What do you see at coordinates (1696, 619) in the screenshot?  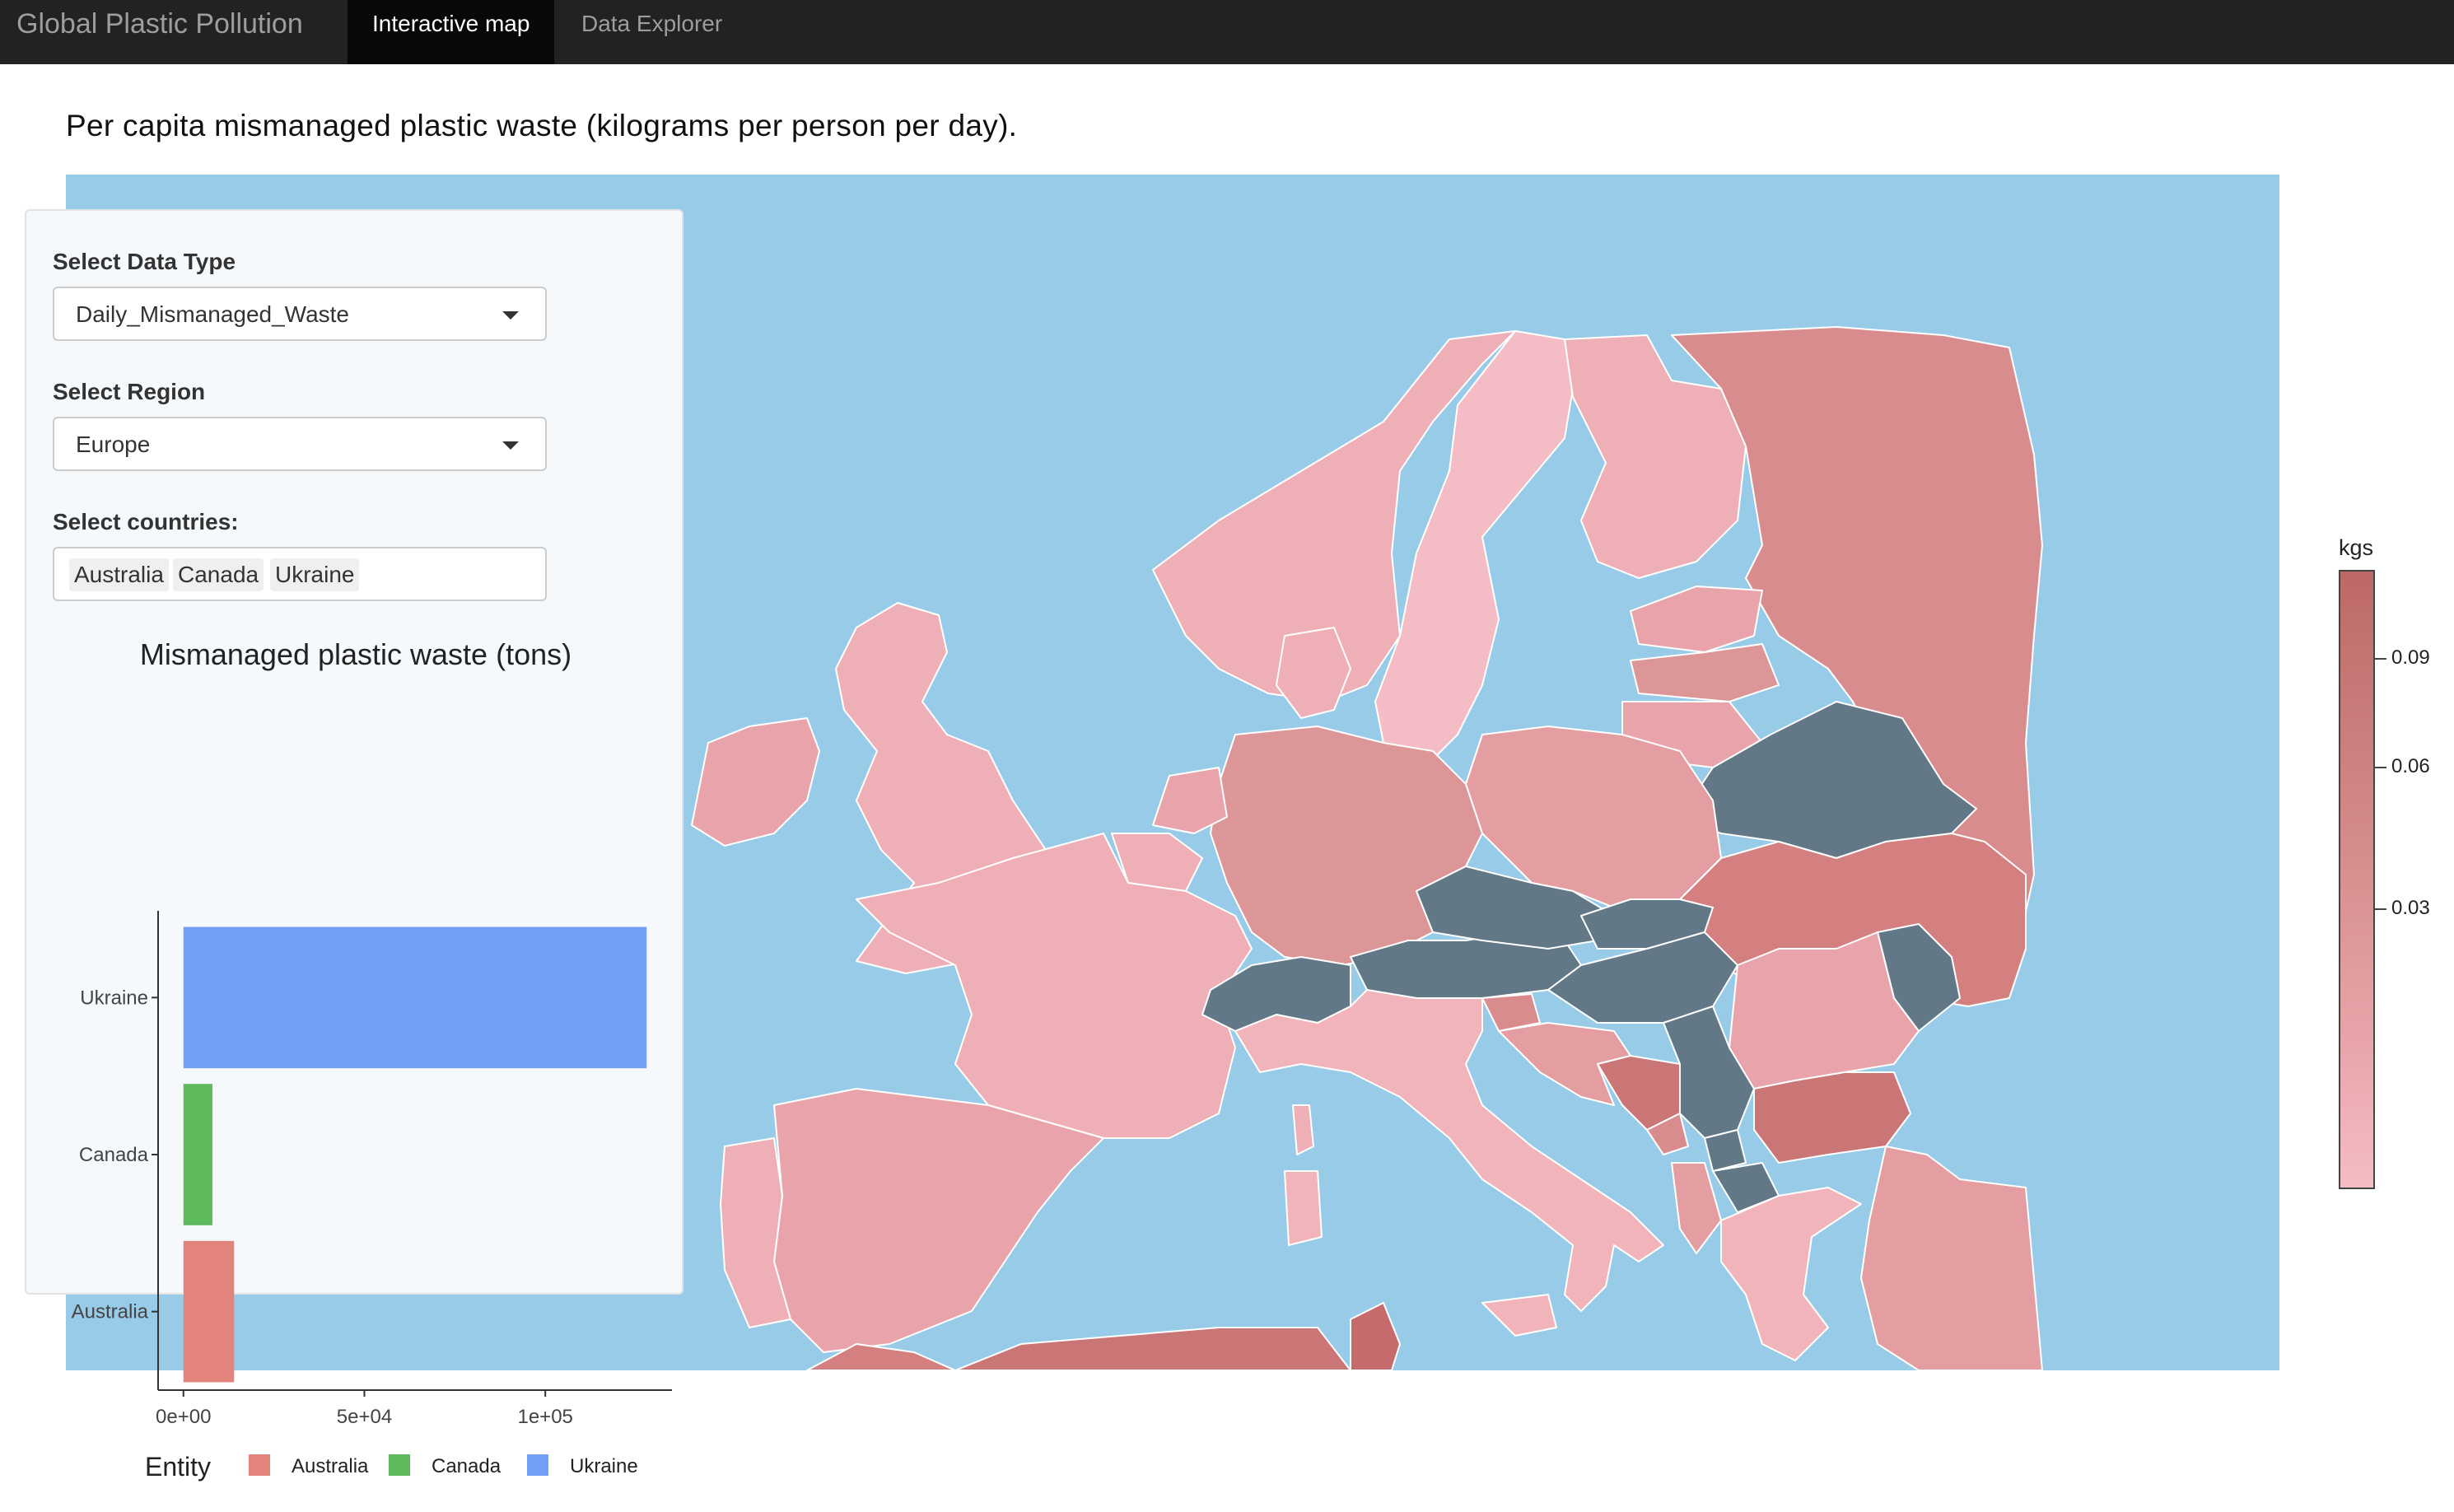 I see `country-estonia` at bounding box center [1696, 619].